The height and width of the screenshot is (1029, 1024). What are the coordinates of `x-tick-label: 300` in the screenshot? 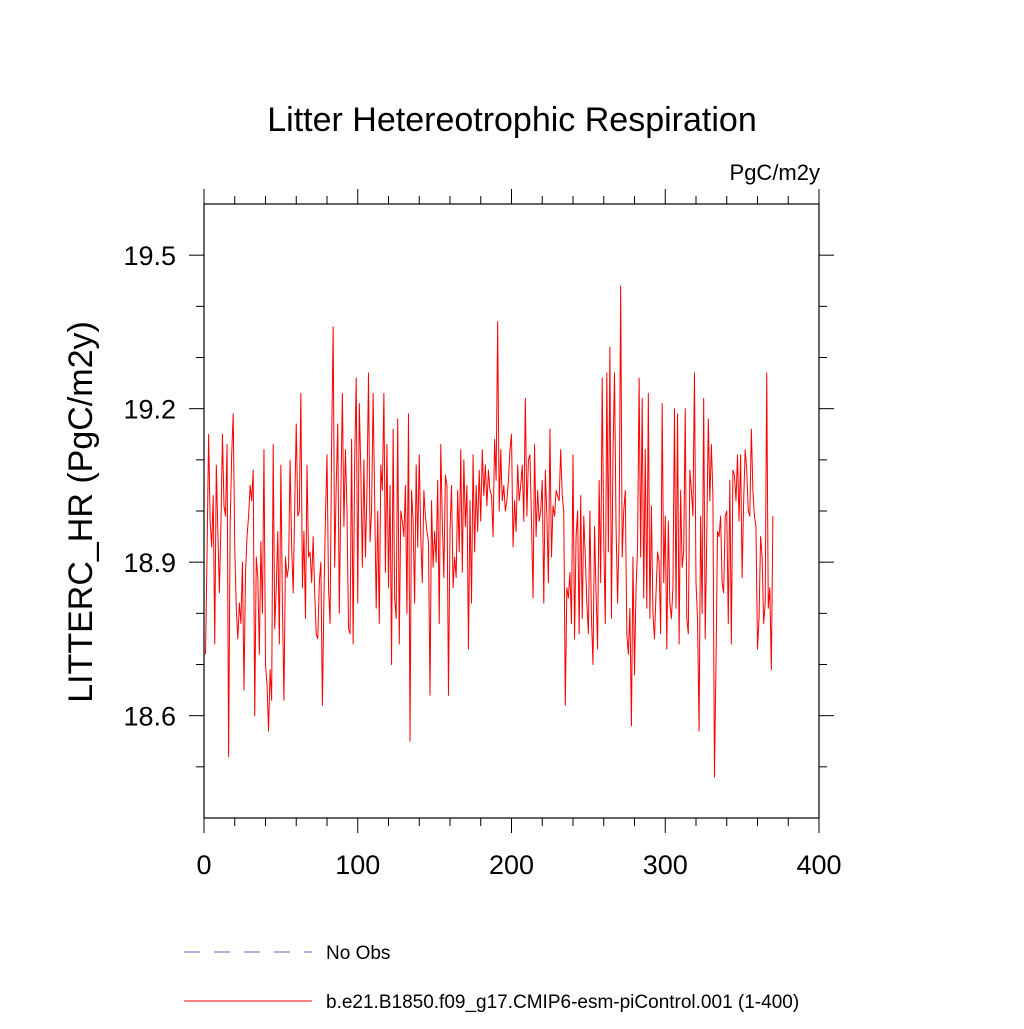 It's located at (665, 865).